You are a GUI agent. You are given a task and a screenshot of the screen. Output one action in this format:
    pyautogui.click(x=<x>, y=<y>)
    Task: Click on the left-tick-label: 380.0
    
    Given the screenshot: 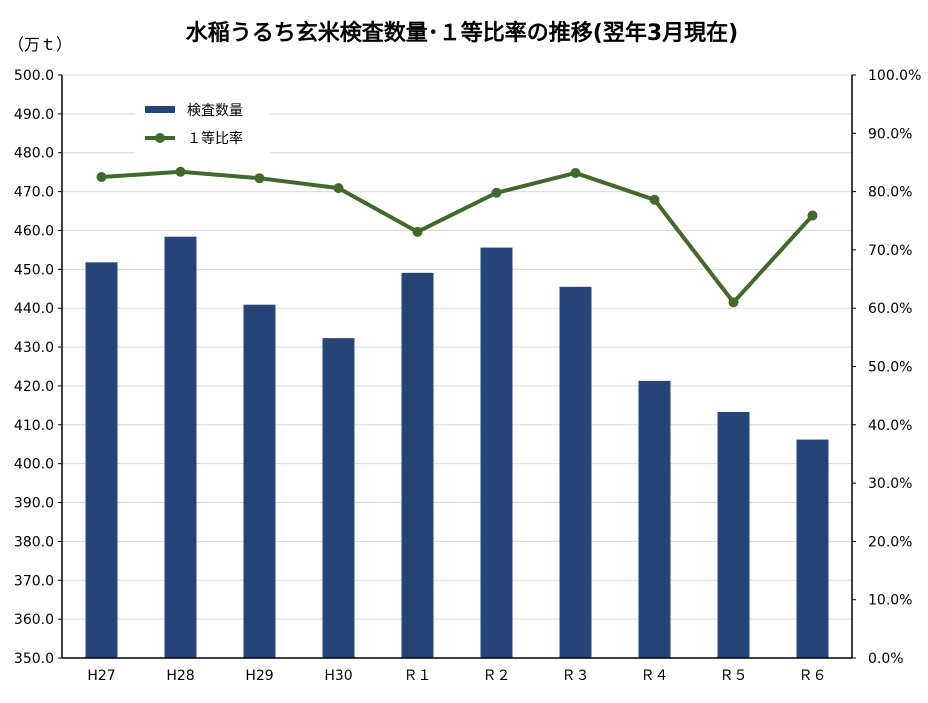 What is the action you would take?
    pyautogui.click(x=34, y=542)
    